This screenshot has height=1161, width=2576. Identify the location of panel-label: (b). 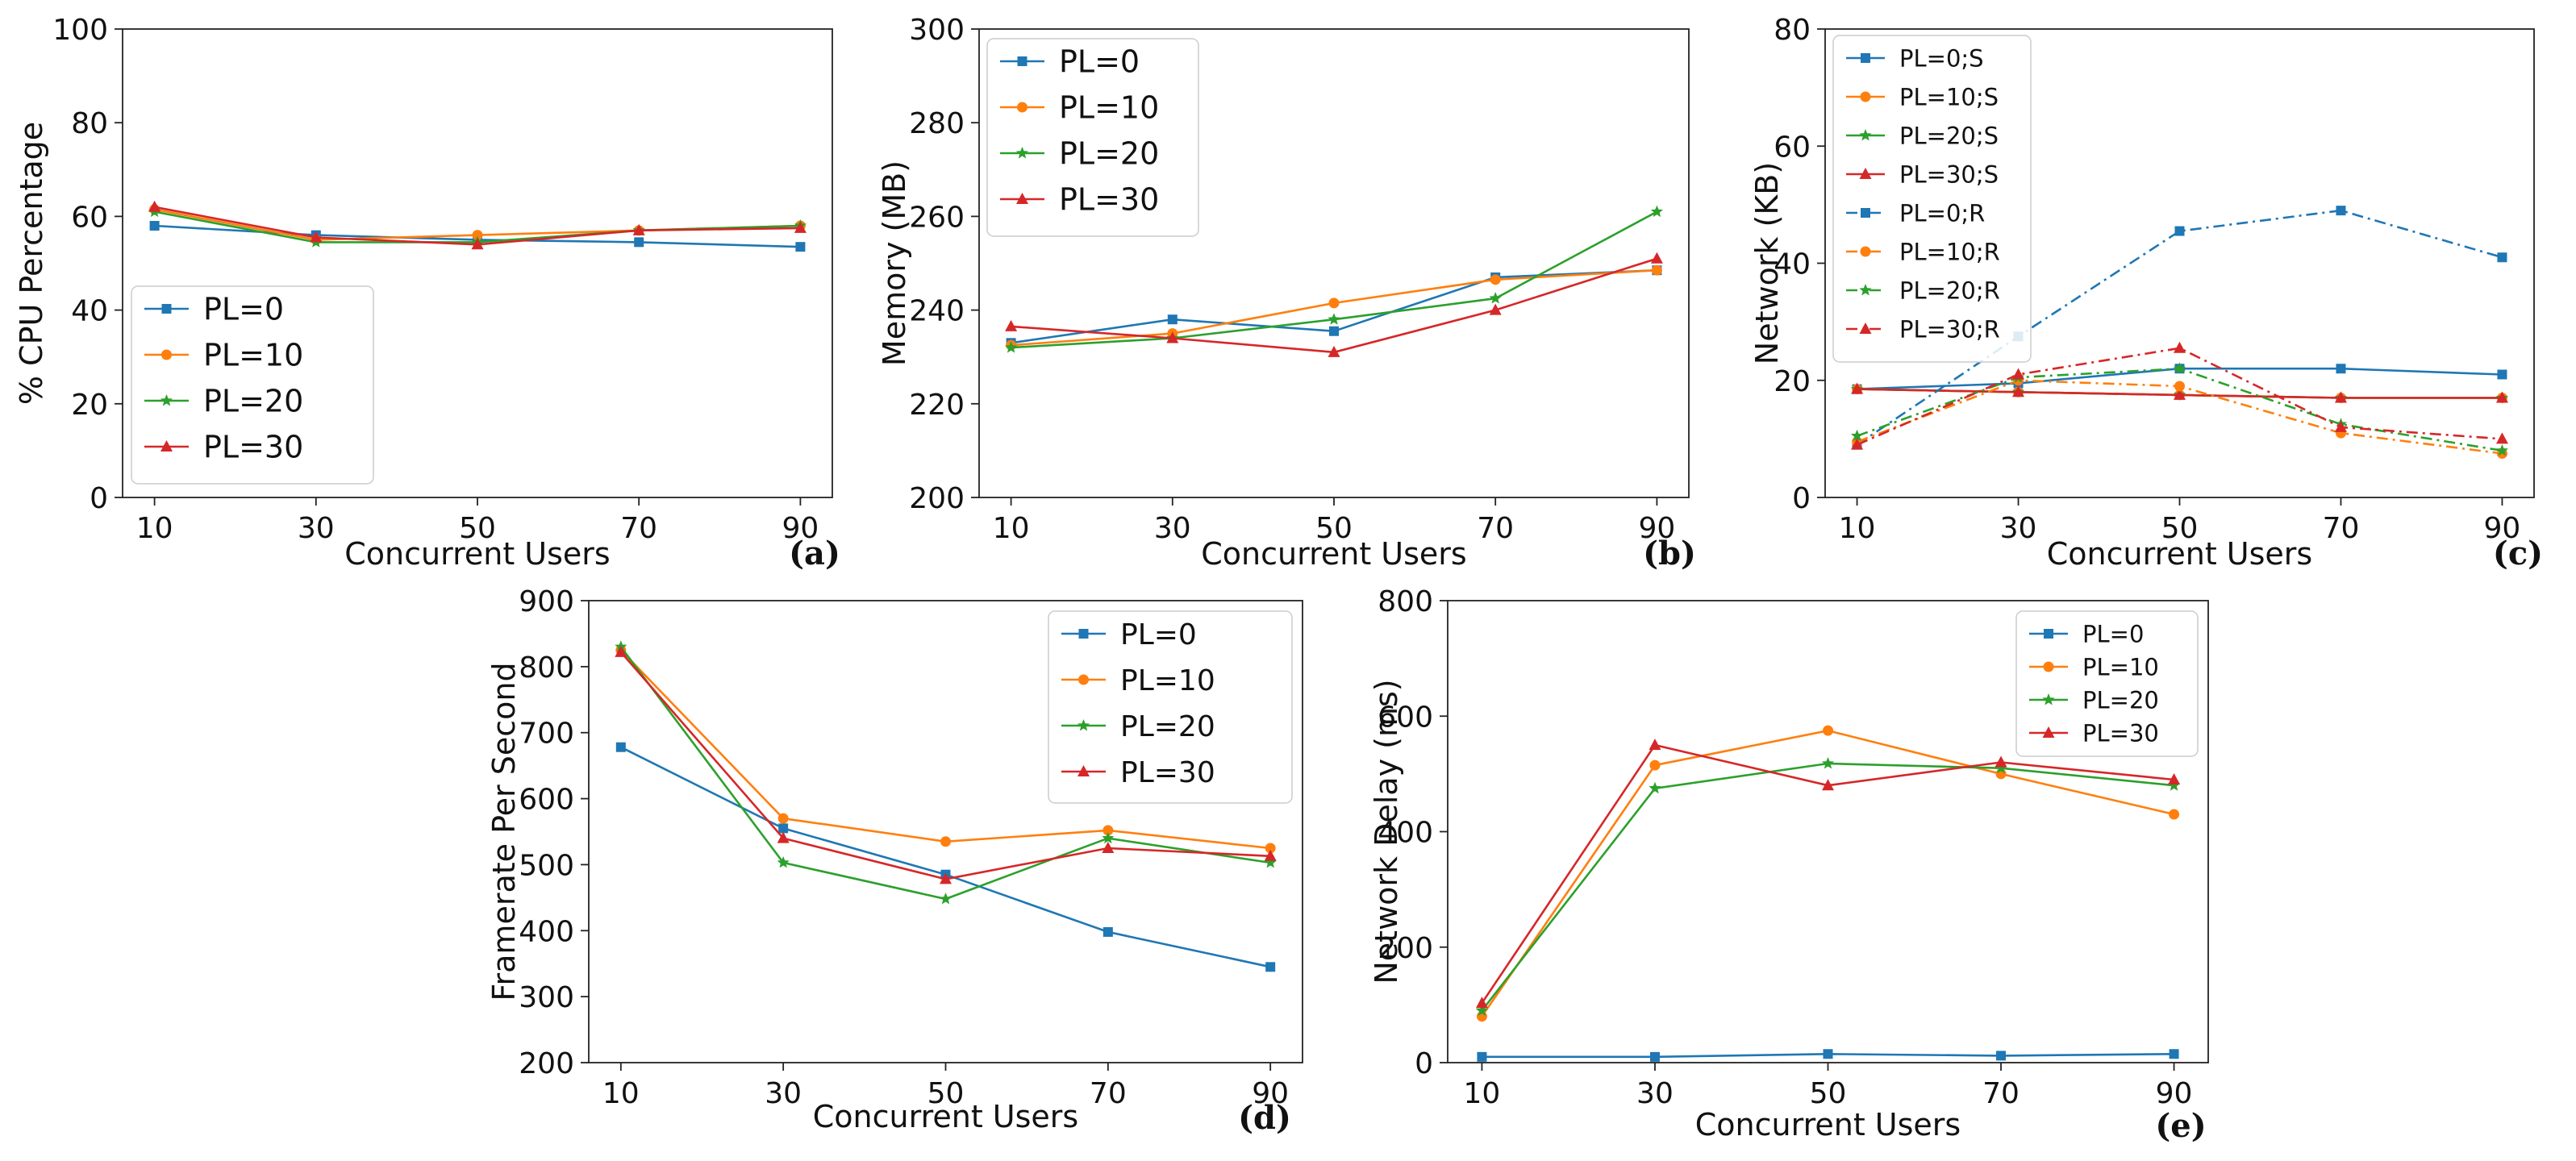
(1669, 553).